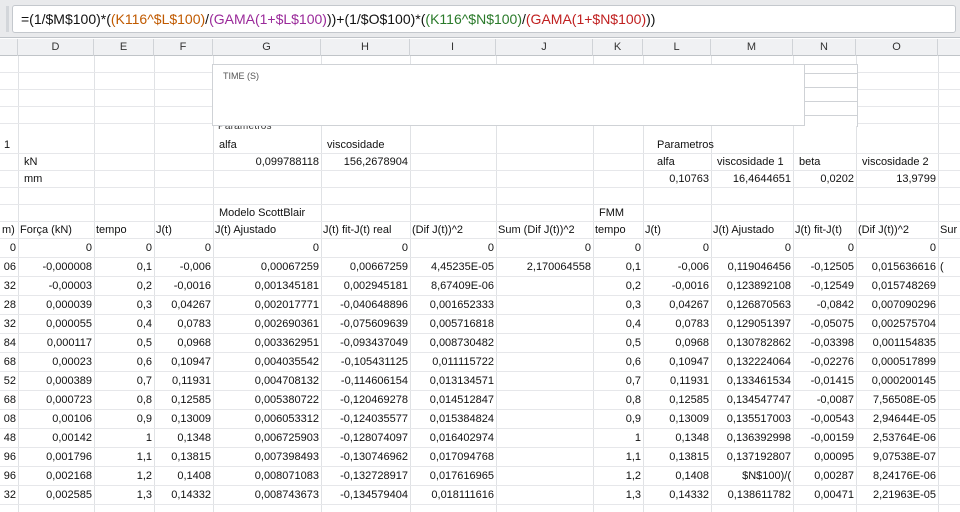  Describe the element at coordinates (286, 476) in the screenshot. I see `cell: 0,008071083` at that location.